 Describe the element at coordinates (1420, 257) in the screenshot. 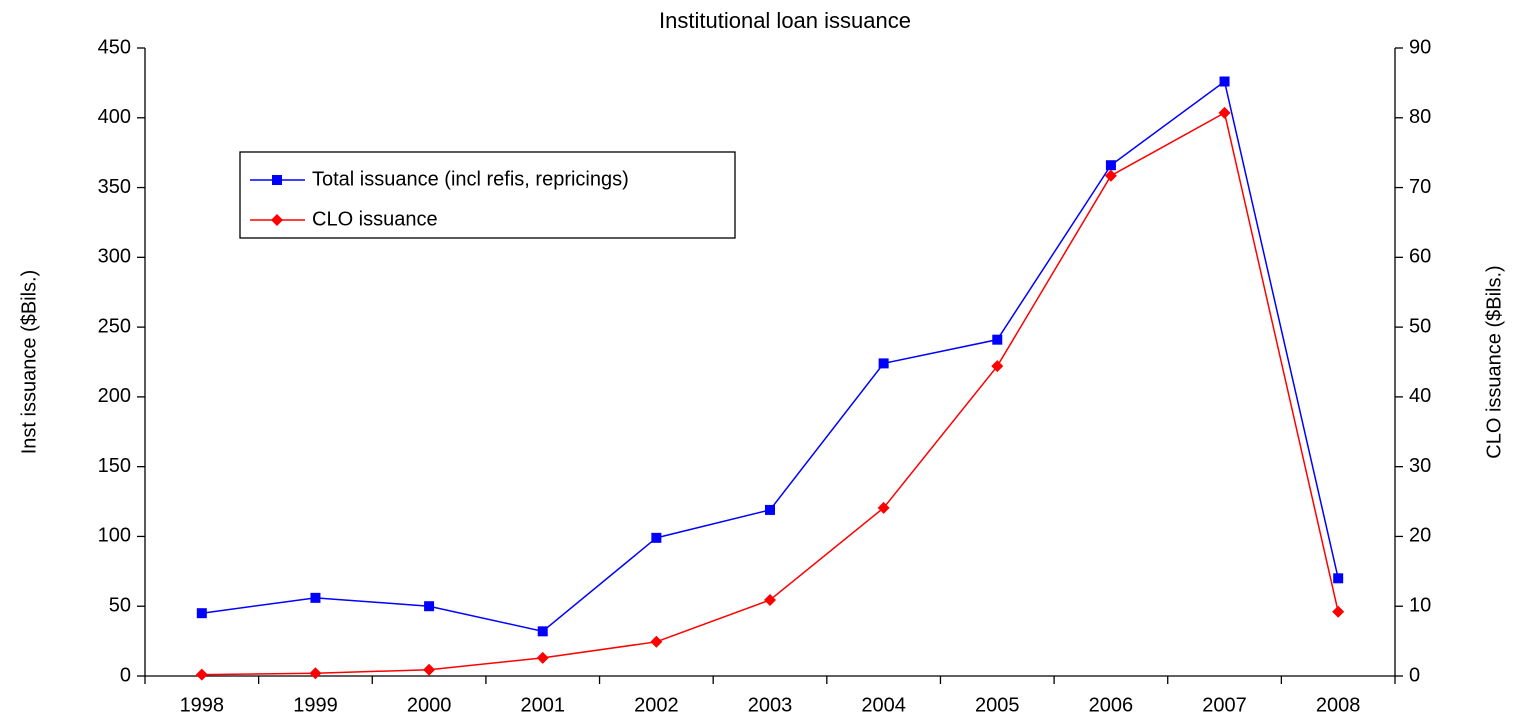

I see `y2-tick-label: 60` at that location.